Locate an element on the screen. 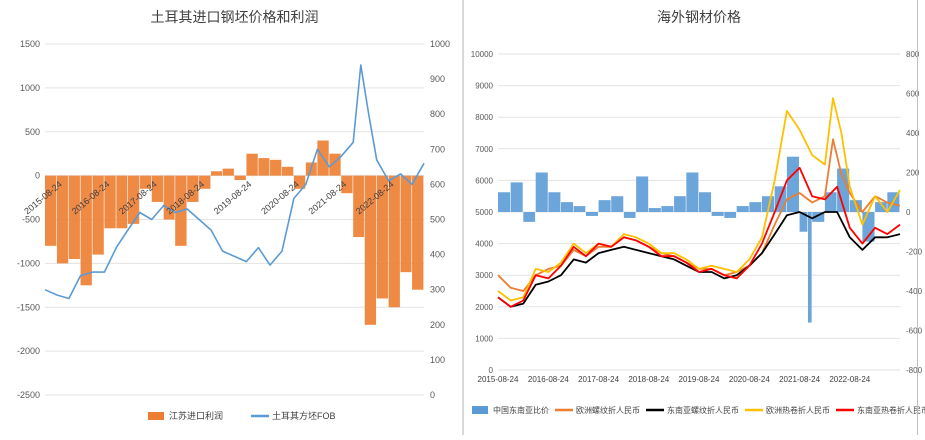  y-right-tick-label: 600 is located at coordinates (437, 184).